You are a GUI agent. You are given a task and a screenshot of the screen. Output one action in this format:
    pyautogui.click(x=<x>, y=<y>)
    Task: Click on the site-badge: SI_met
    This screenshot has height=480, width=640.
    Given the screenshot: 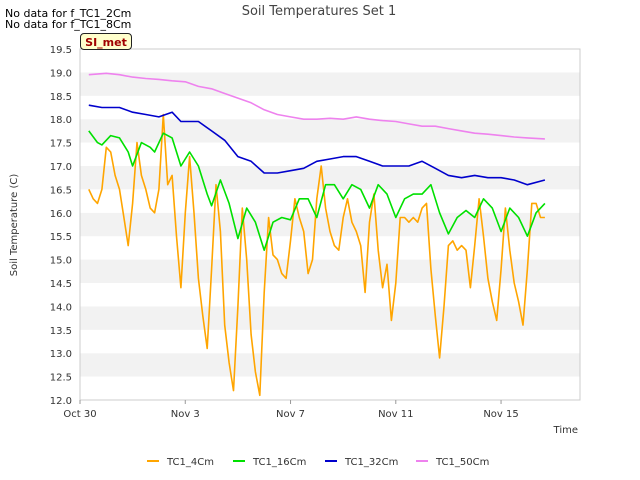 What is the action you would take?
    pyautogui.click(x=106, y=41)
    